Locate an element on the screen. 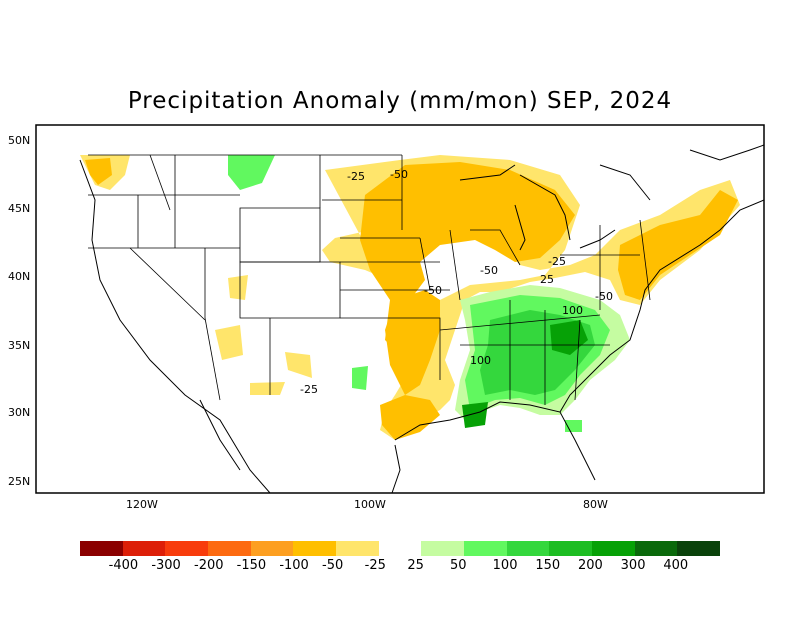 The height and width of the screenshot is (618, 800). lat-label-40n: 40N is located at coordinates (19, 276).